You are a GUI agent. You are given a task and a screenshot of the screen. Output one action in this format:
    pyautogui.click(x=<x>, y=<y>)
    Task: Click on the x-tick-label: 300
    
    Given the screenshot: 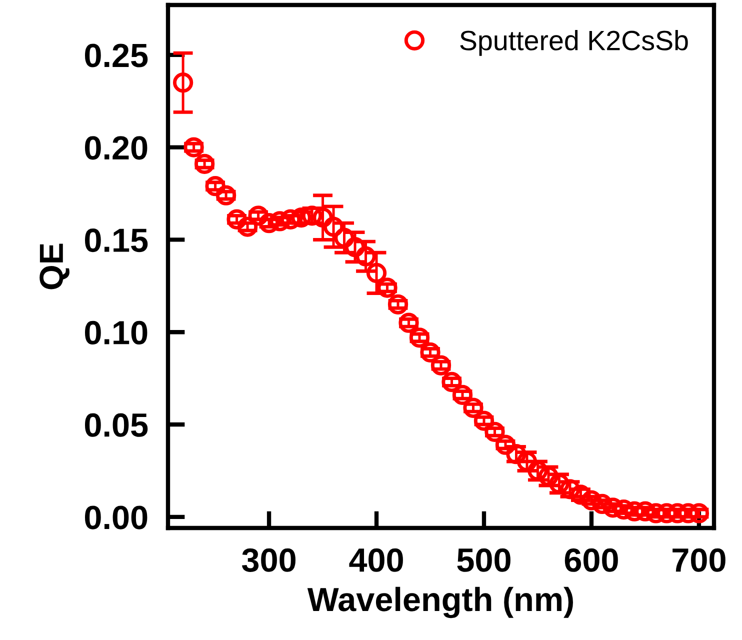 What is the action you would take?
    pyautogui.click(x=269, y=560)
    